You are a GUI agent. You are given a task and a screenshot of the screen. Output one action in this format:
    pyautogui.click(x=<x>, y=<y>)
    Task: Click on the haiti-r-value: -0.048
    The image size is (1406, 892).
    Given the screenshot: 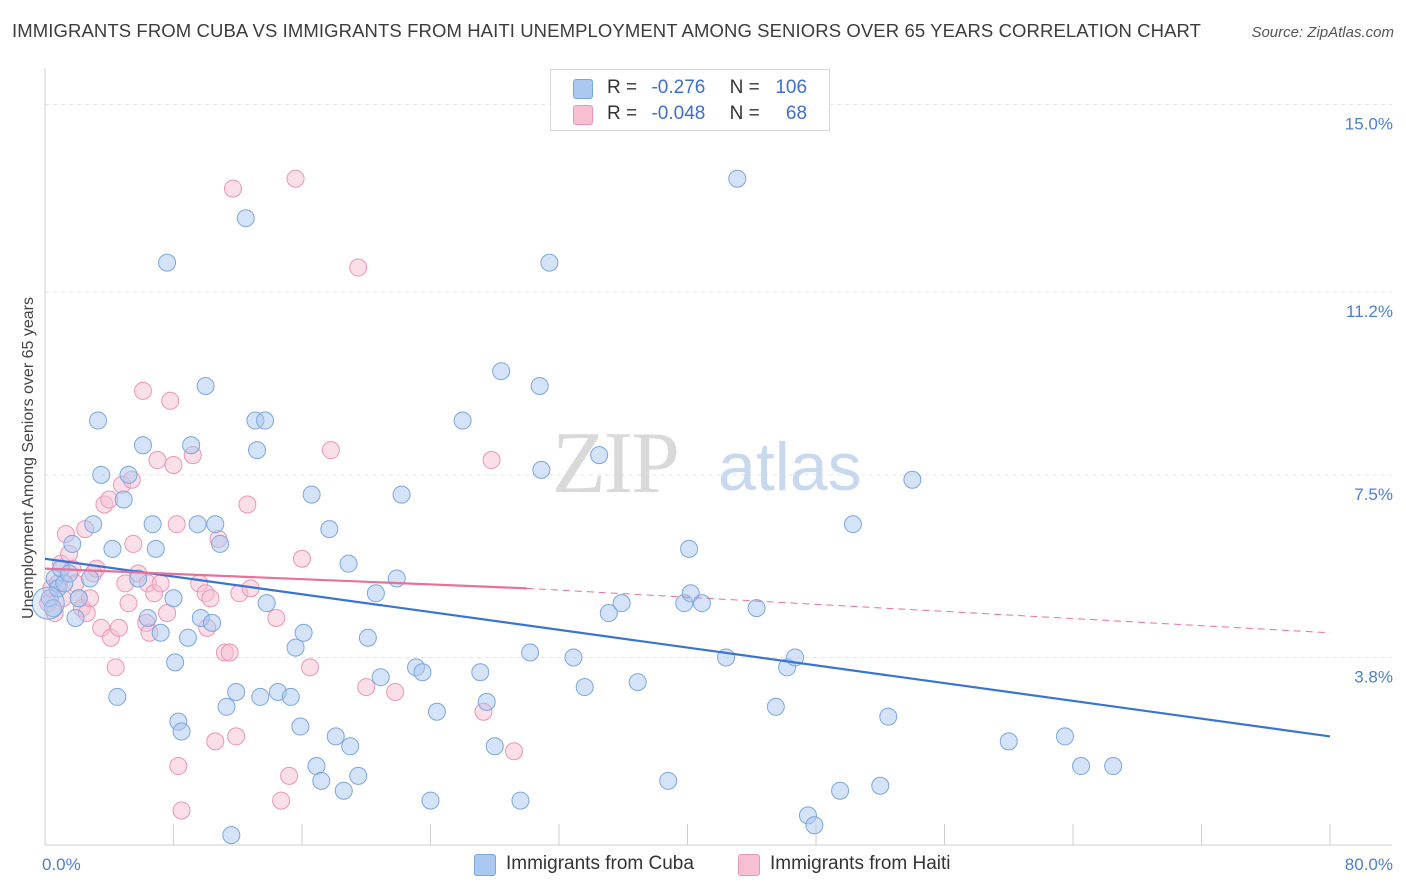 What is the action you would take?
    pyautogui.click(x=678, y=113)
    